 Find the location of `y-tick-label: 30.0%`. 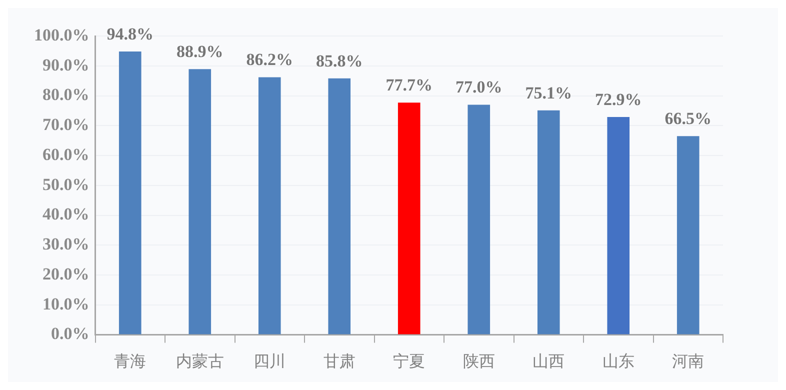

y-tick-label: 30.0% is located at coordinates (66, 244).